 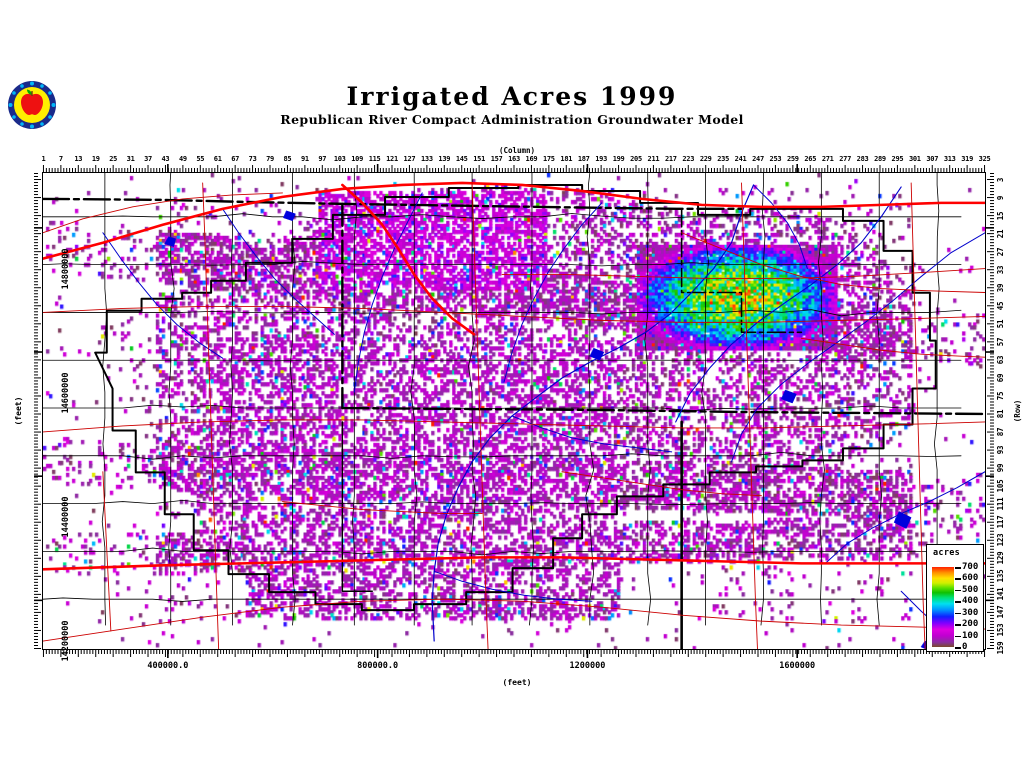 I want to click on column-tick-label: 67, so click(x=235, y=159).